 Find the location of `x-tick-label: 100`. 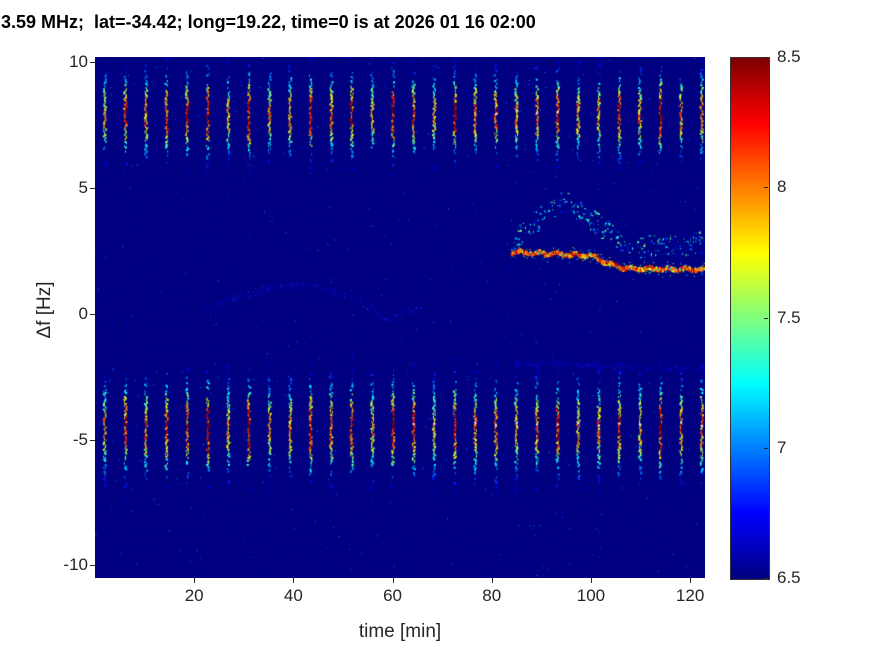

x-tick-label: 100 is located at coordinates (591, 595).